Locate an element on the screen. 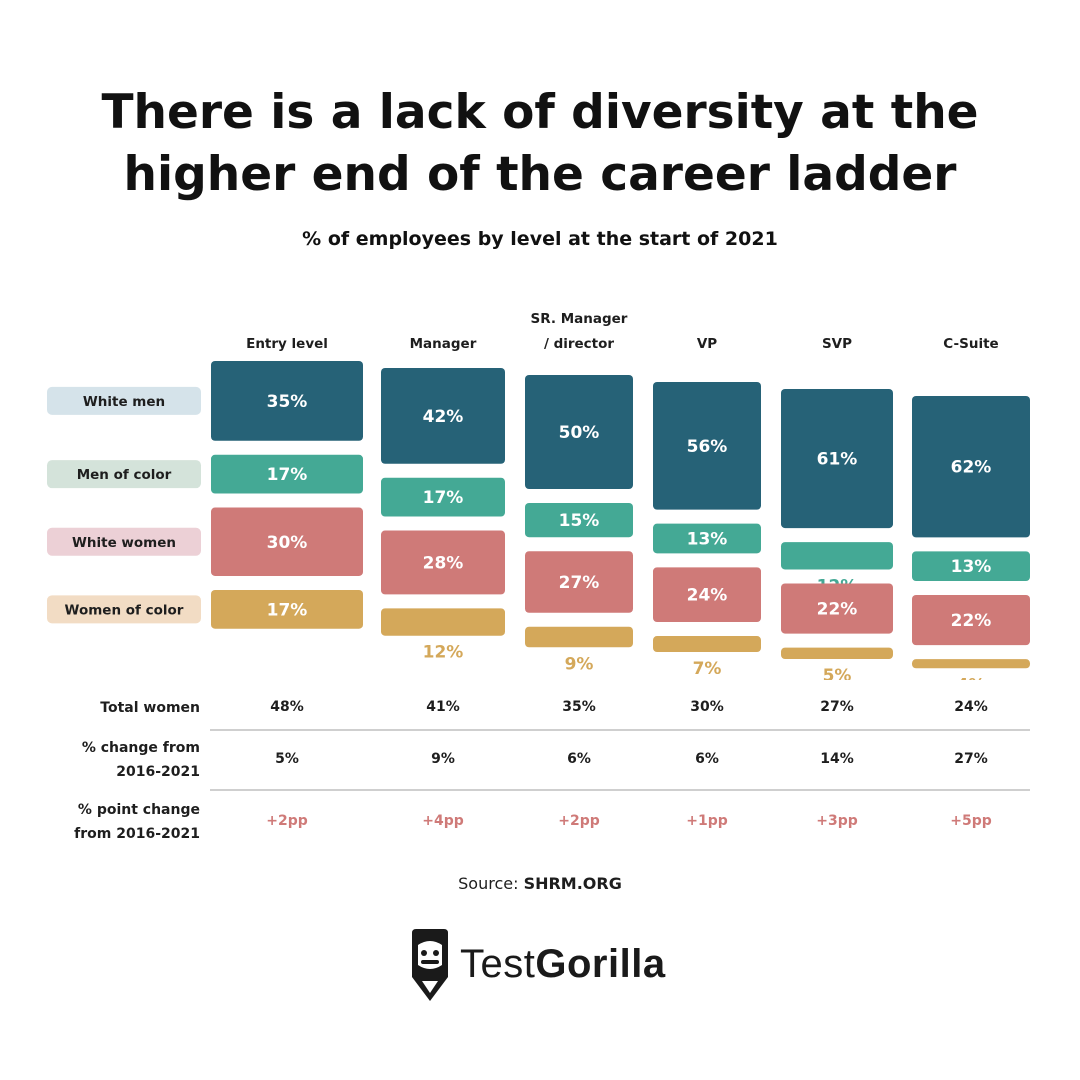  legend-label-men-of-color: Men of color is located at coordinates (124, 475).